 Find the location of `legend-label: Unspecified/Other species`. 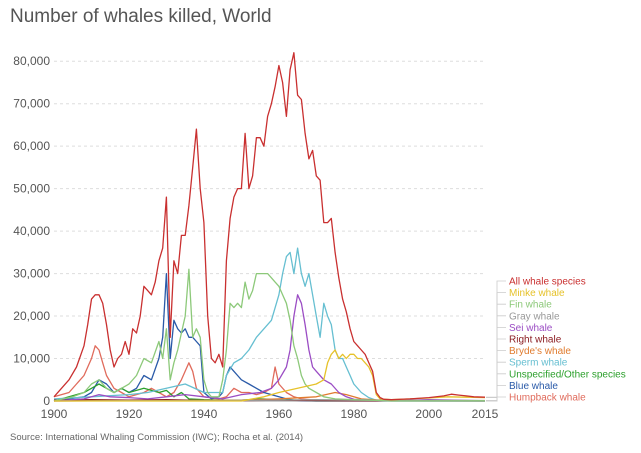

legend-label: Unspecified/Other species is located at coordinates (567, 374).